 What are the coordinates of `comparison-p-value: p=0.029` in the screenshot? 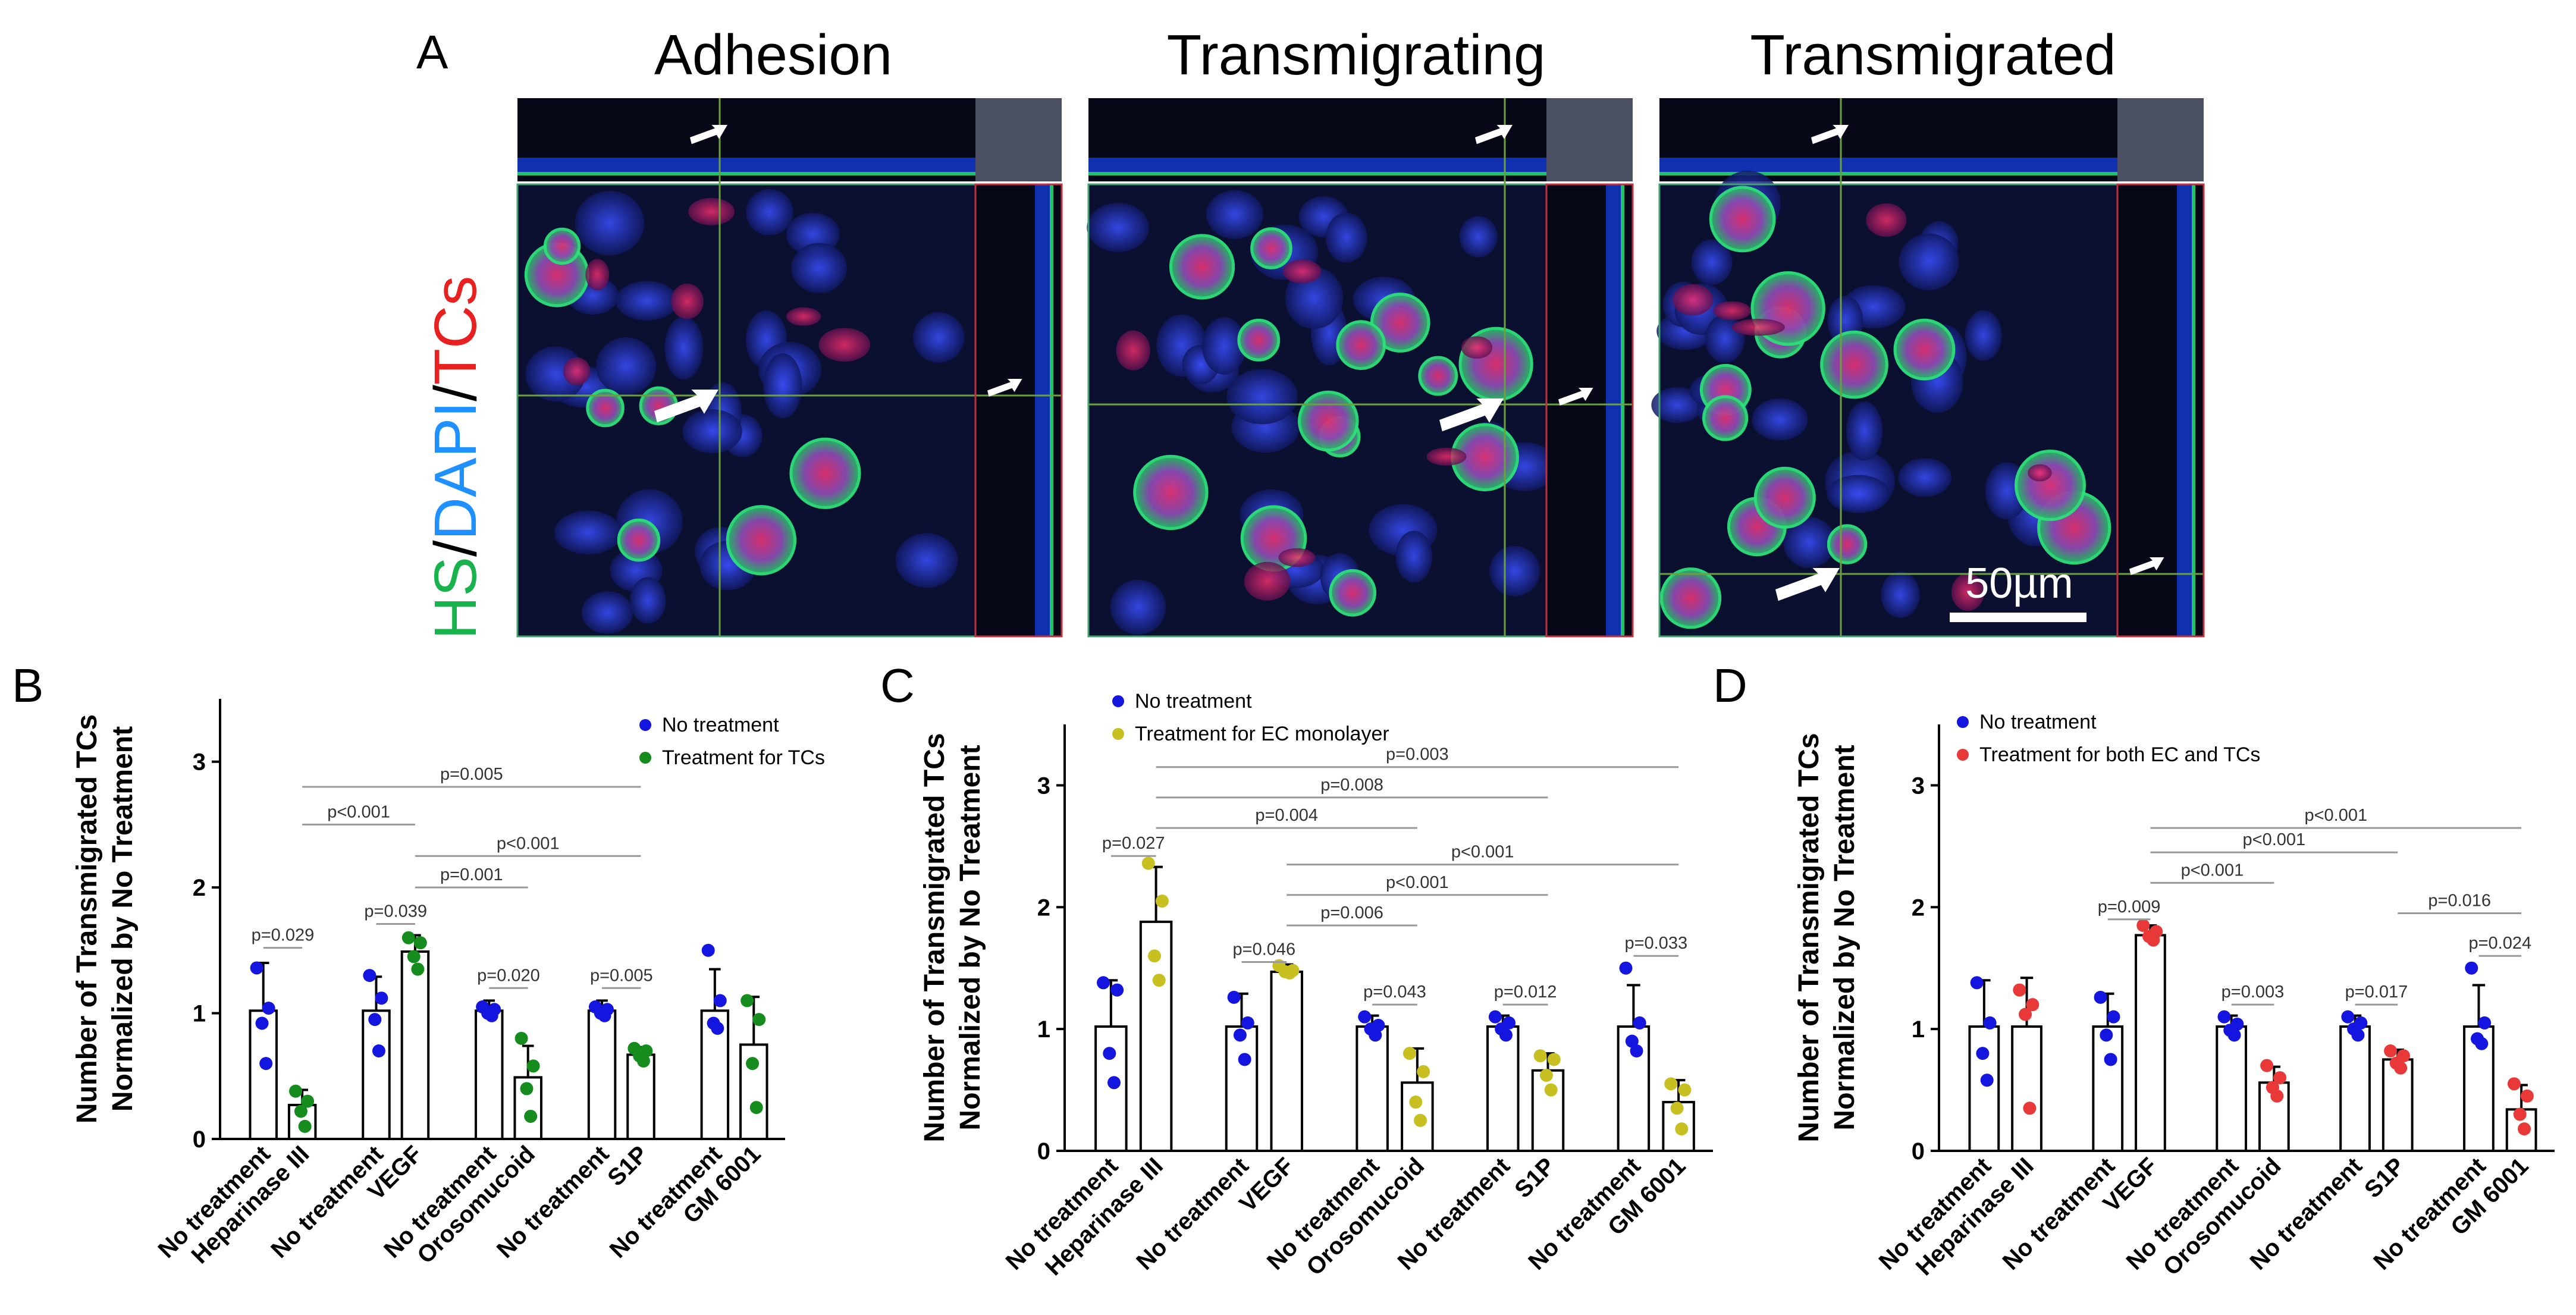 It's located at (283, 935).